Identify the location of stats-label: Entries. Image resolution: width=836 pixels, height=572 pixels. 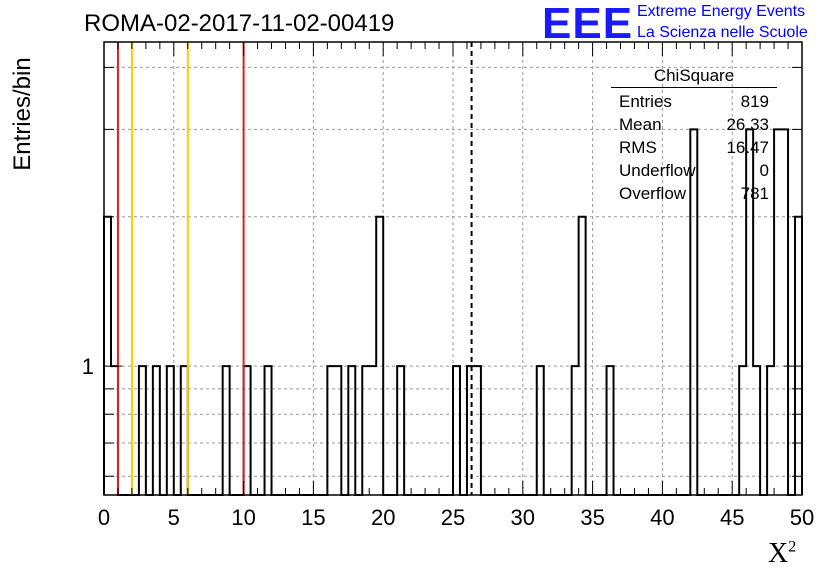
(645, 101).